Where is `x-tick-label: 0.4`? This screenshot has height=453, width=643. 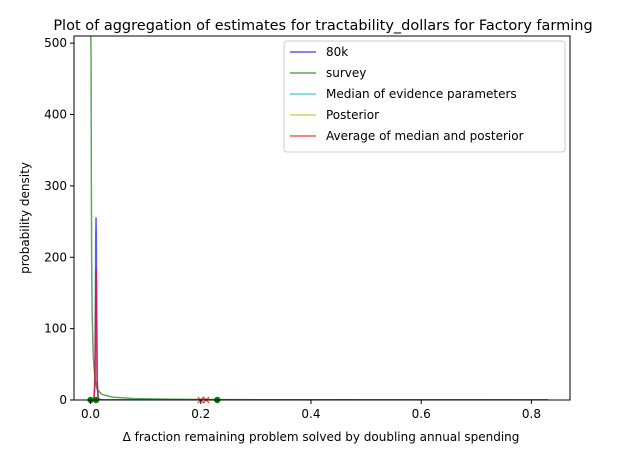 x-tick-label: 0.4 is located at coordinates (310, 414).